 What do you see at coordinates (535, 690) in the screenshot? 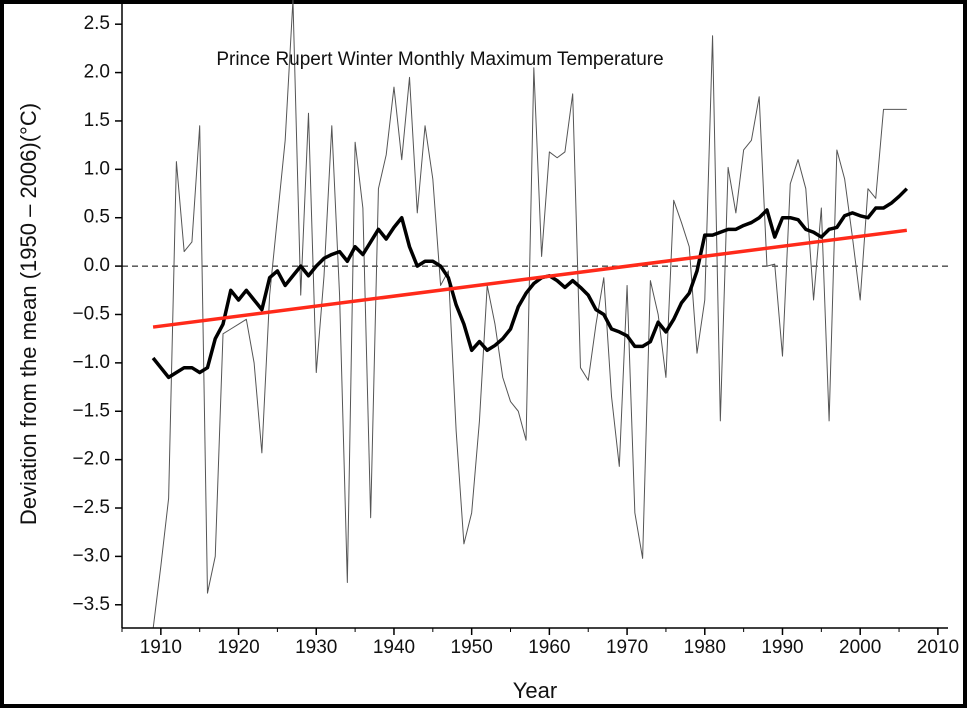
I see `x-axis-label: Year` at bounding box center [535, 690].